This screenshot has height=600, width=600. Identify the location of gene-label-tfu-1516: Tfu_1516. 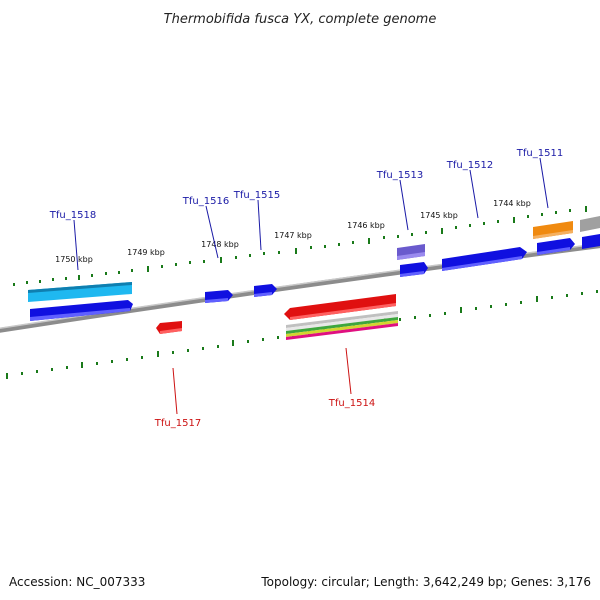
(205, 201).